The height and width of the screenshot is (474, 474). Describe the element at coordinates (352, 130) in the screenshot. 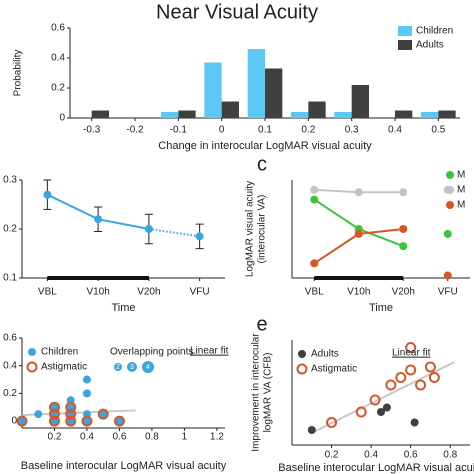

I see `x-tick-label: 0.3` at that location.